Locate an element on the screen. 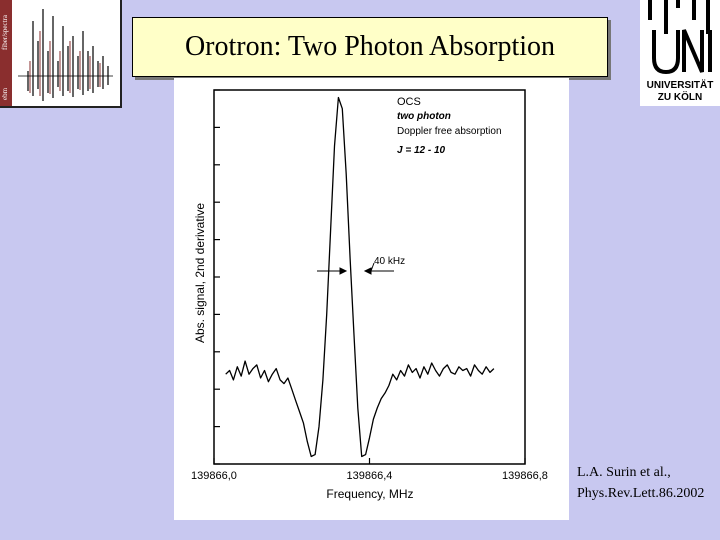 This screenshot has width=720, height=540. logo-text-1: fiber/spectra is located at coordinates (5, 32).